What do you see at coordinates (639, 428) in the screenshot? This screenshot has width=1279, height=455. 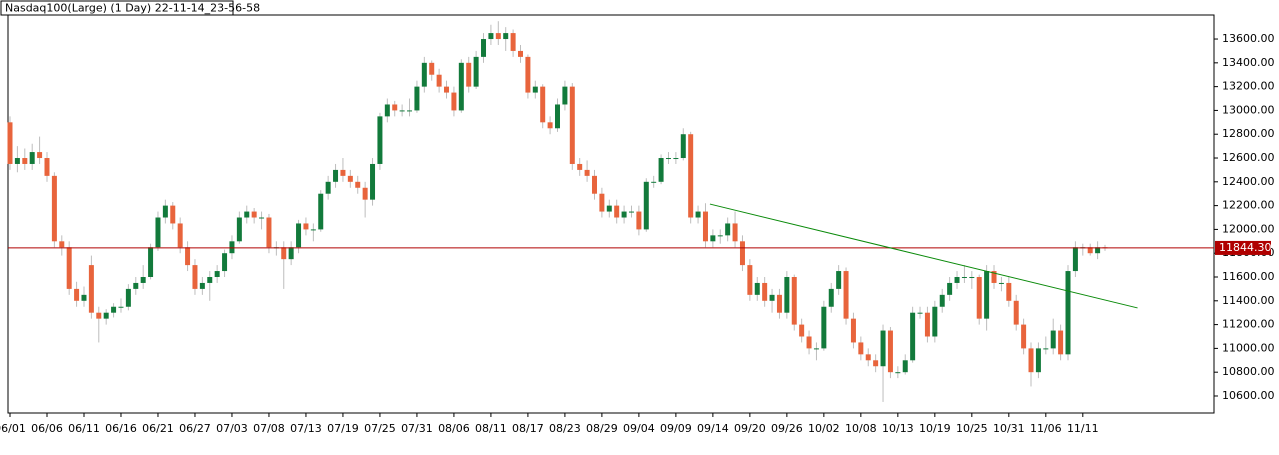 I see `x-tick-label: 09/04` at bounding box center [639, 428].